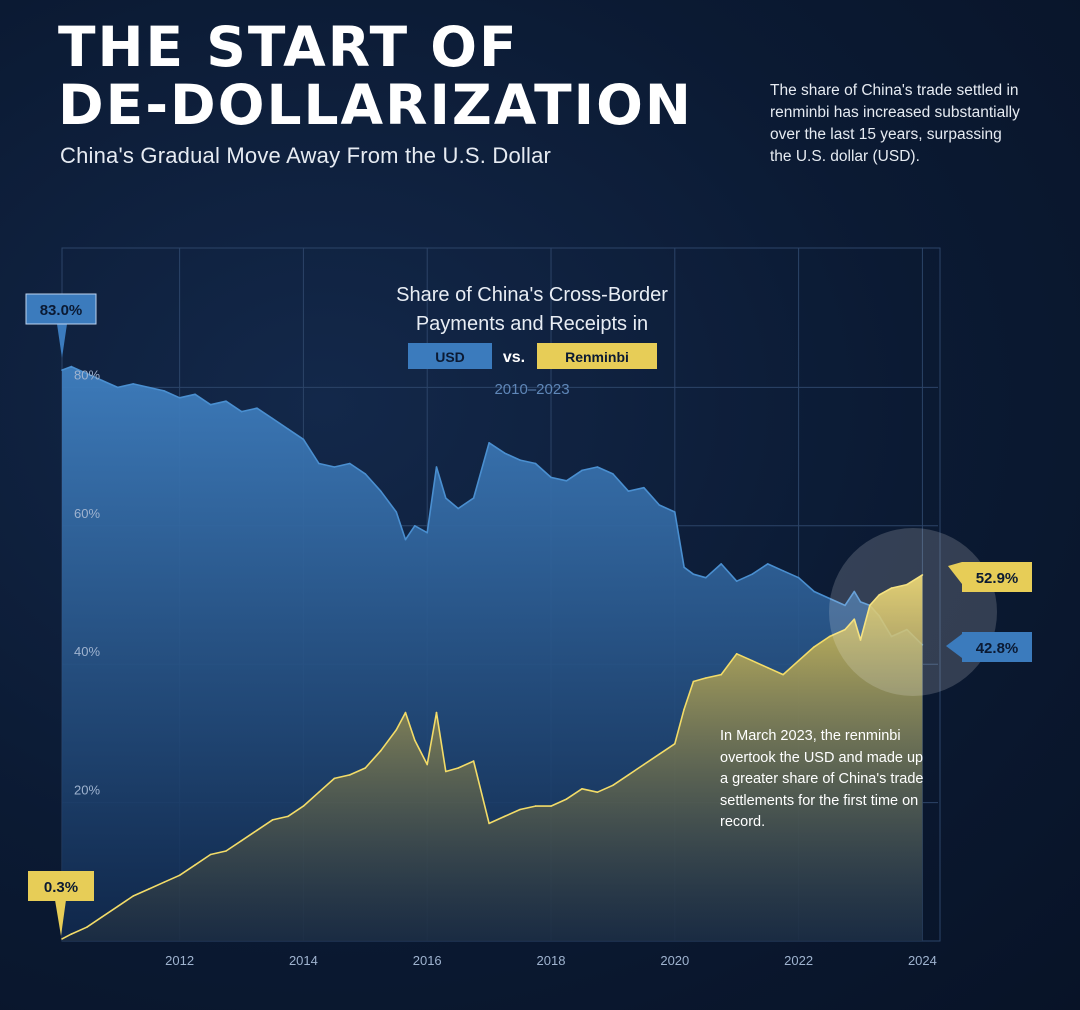  I want to click on rmb-end-callout: 52.9%, so click(990, 577).